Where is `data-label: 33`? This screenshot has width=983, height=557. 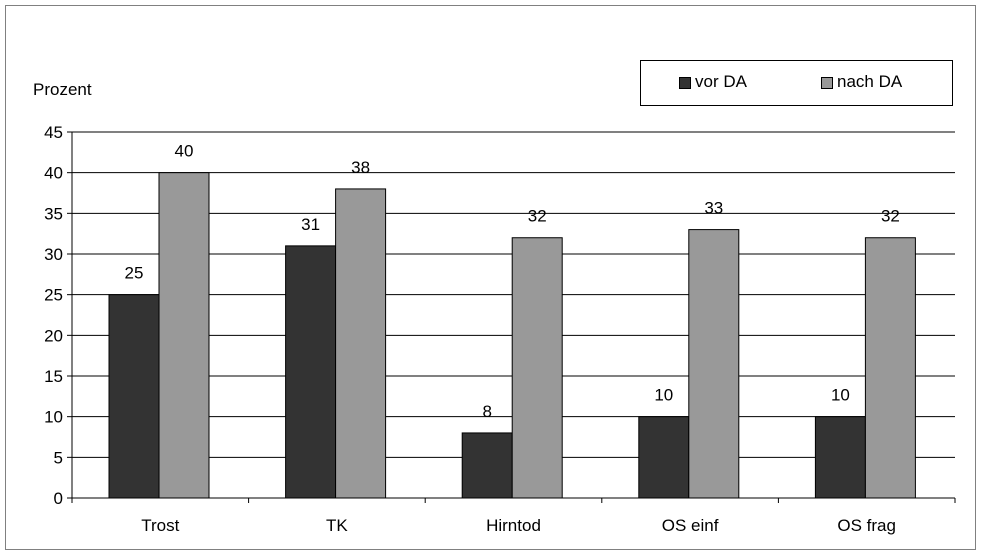
data-label: 33 is located at coordinates (713, 208).